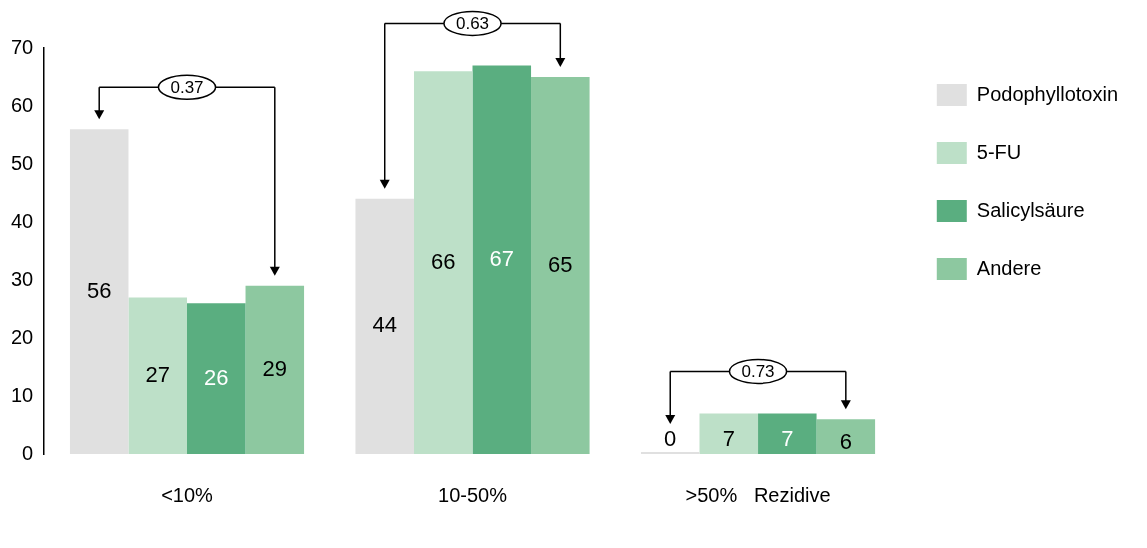  I want to click on data-label: 29, so click(275, 368).